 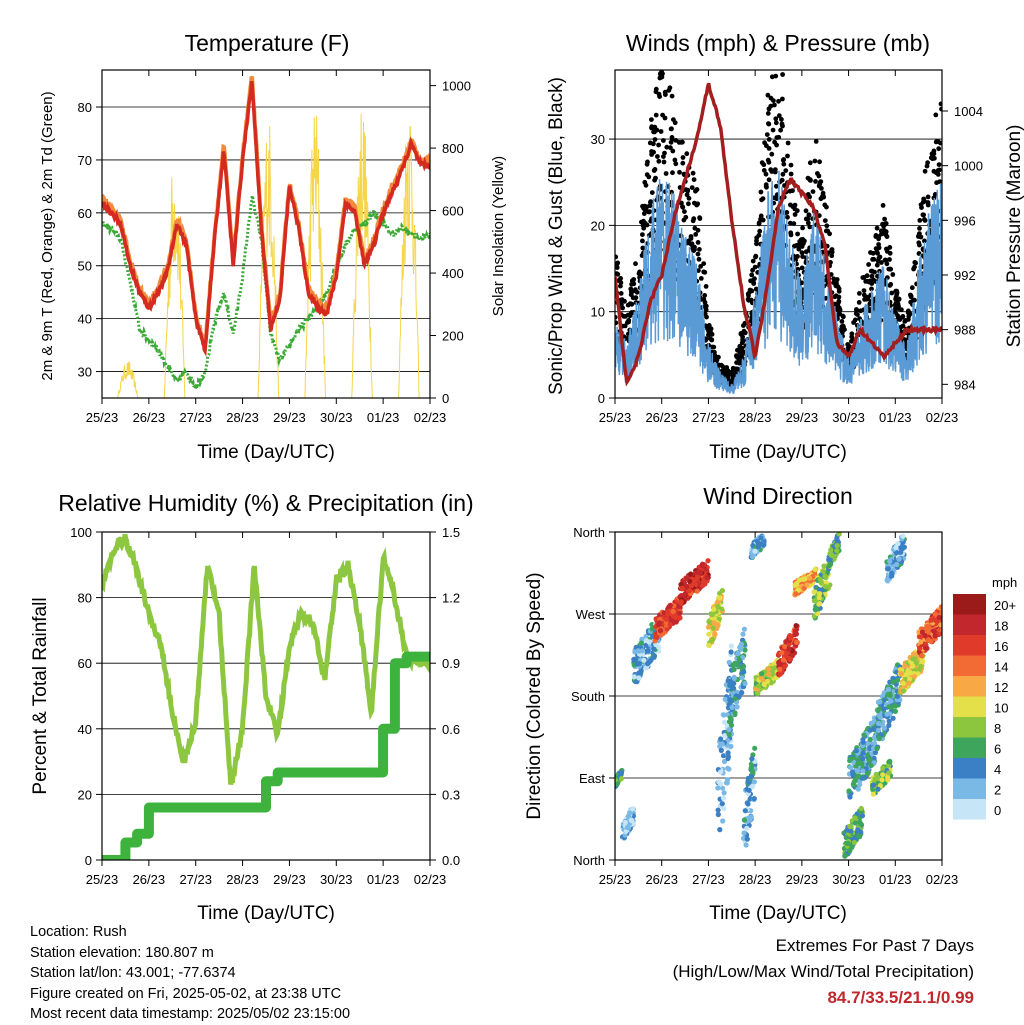 What do you see at coordinates (81, 532) in the screenshot?
I see `humidity-left-tick-label: 100` at bounding box center [81, 532].